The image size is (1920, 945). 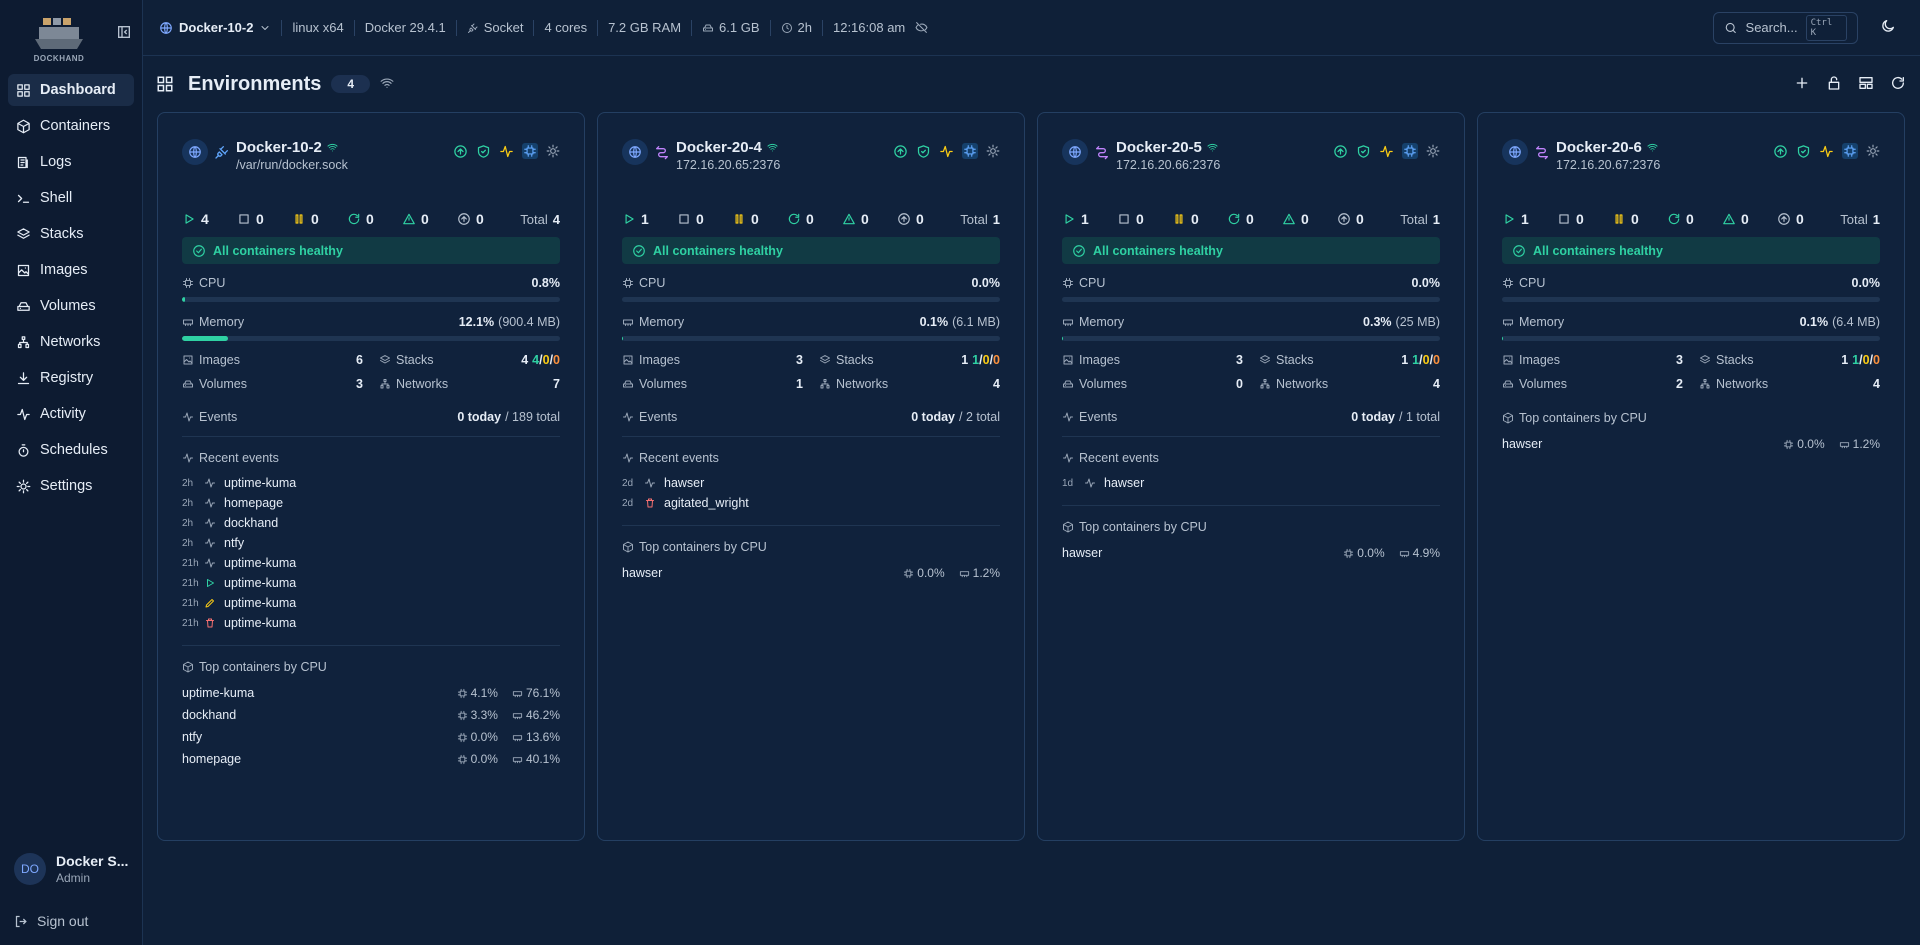 What do you see at coordinates (909, 384) in the screenshot?
I see `stat-row: Networks 4` at bounding box center [909, 384].